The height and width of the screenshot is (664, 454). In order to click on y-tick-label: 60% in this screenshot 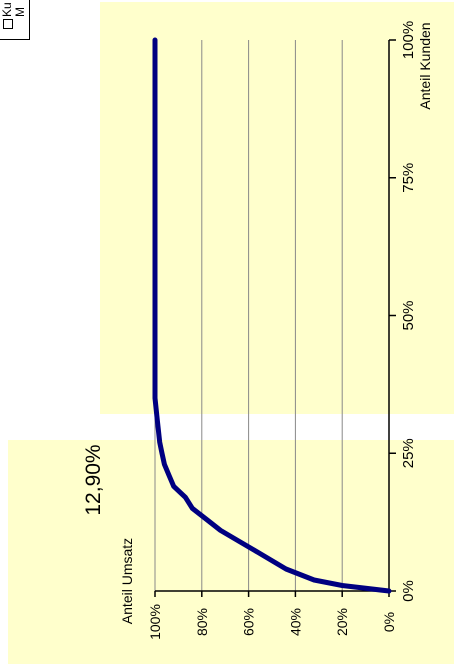, I will do `click(249, 622)`.